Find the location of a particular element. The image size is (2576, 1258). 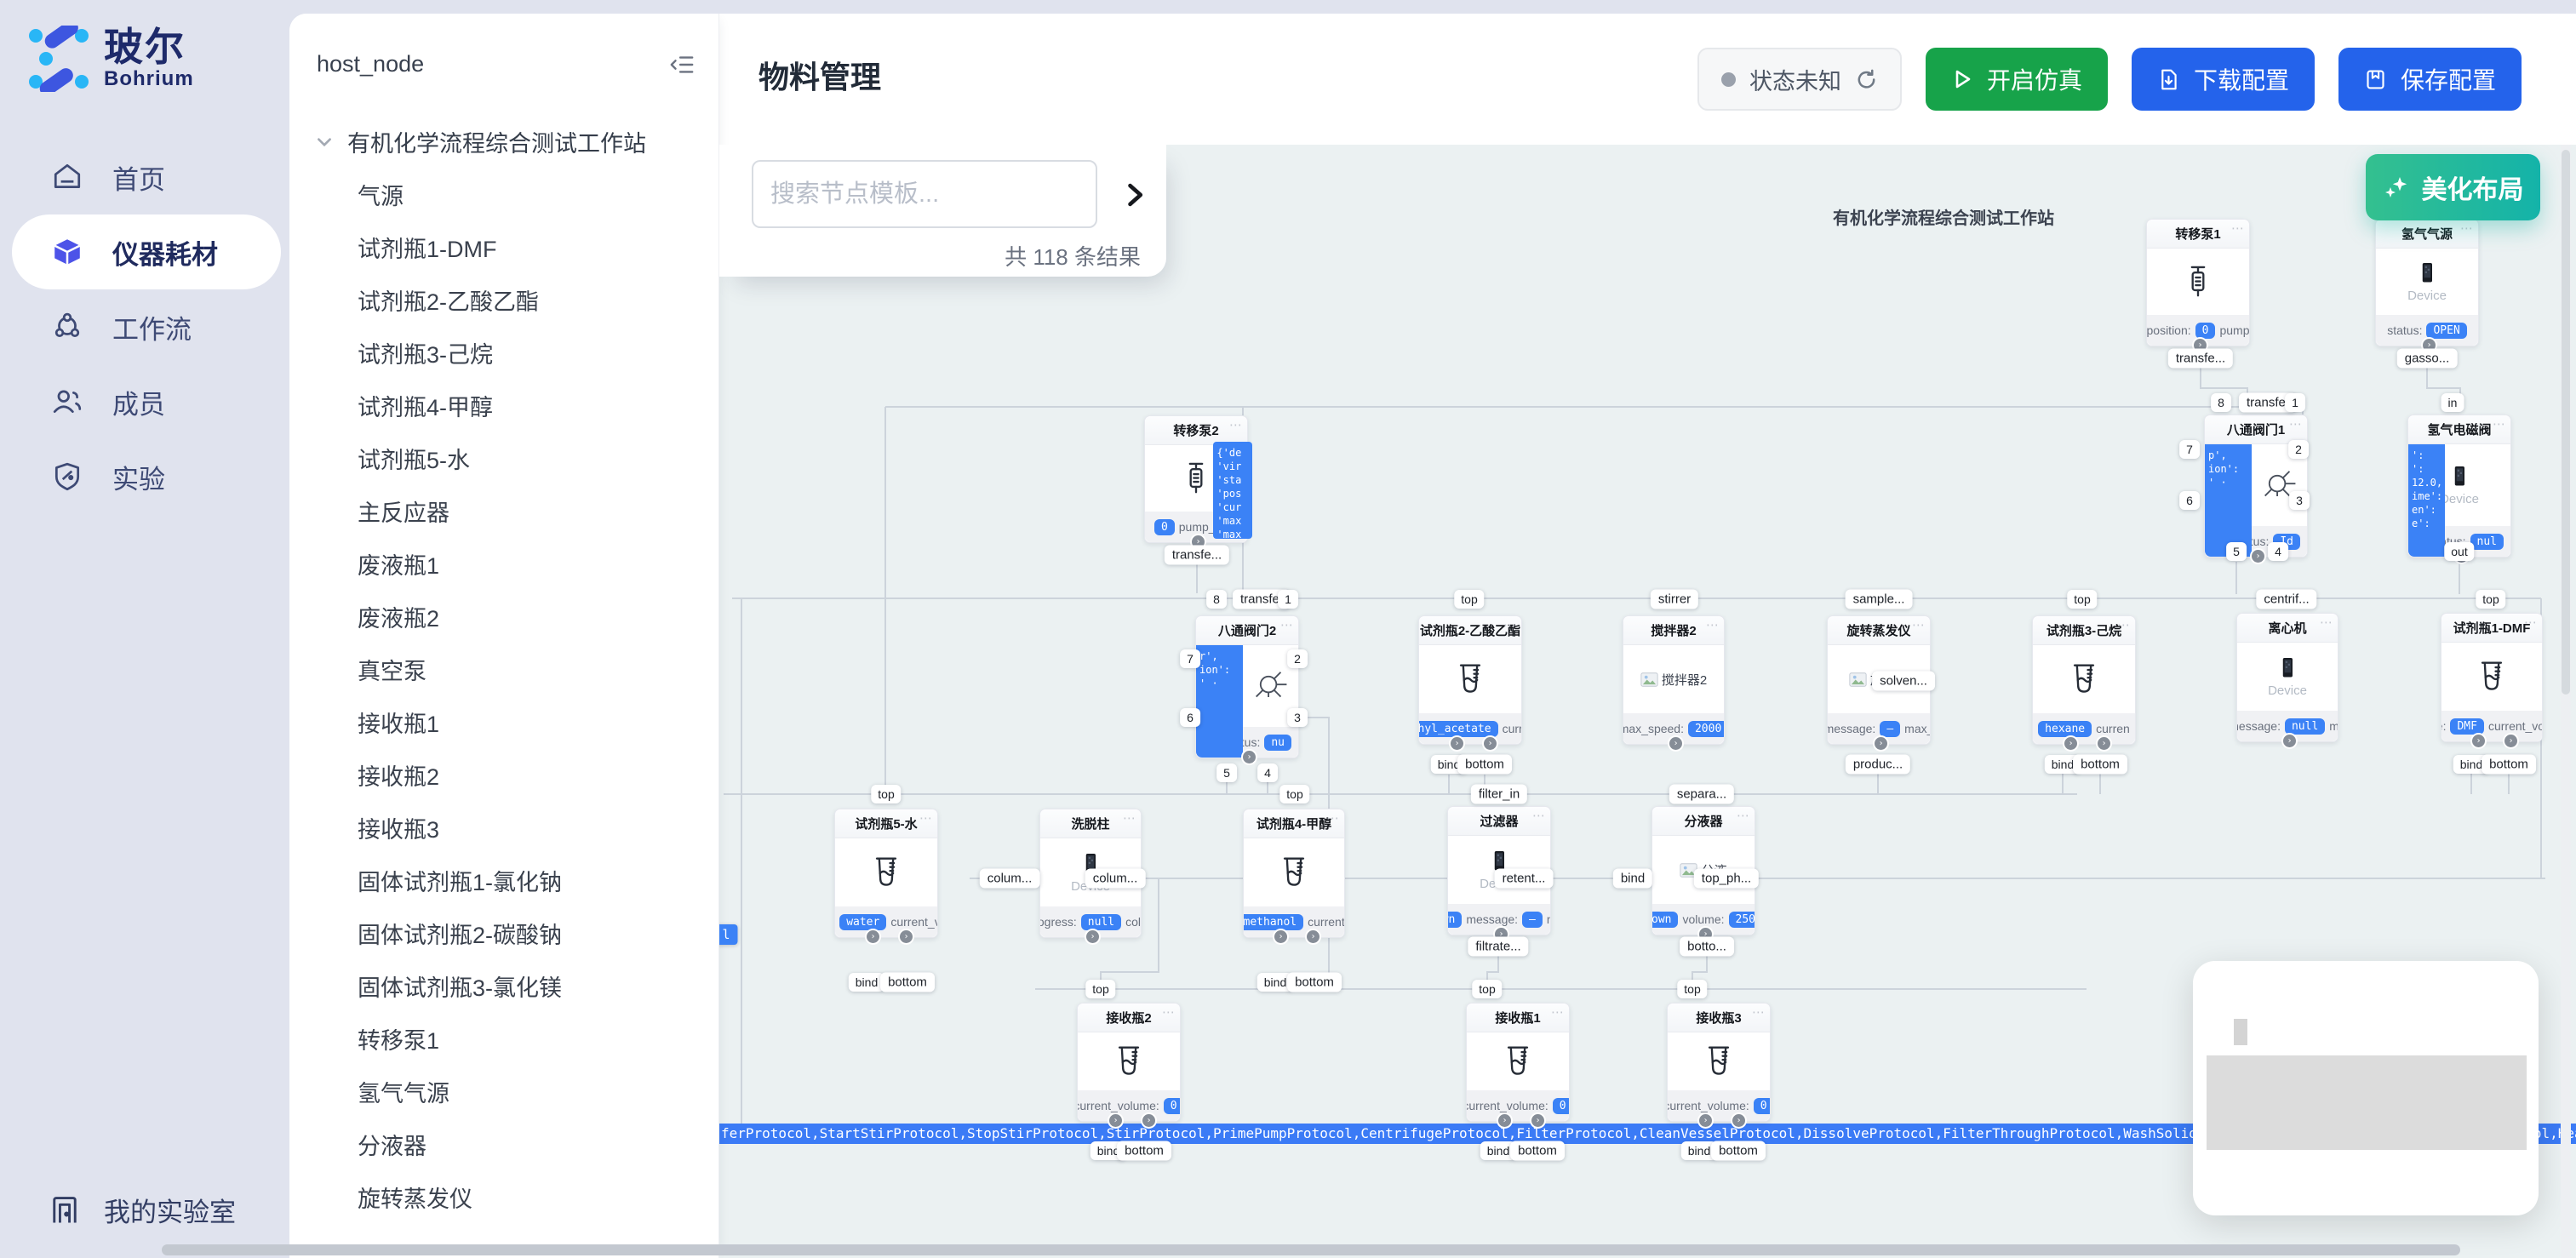

sidebar-item-instruments: 仪器耗材 is located at coordinates (146, 251).